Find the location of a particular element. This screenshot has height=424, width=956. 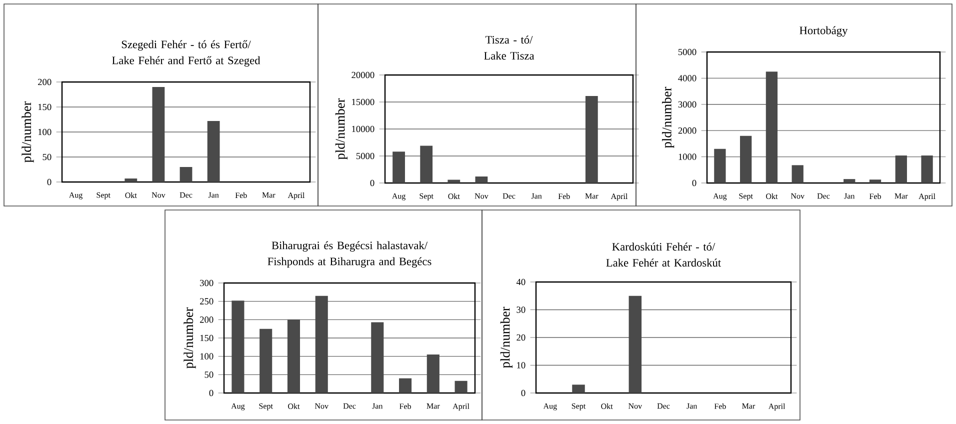

y-tick-label: 4000 is located at coordinates (687, 78).